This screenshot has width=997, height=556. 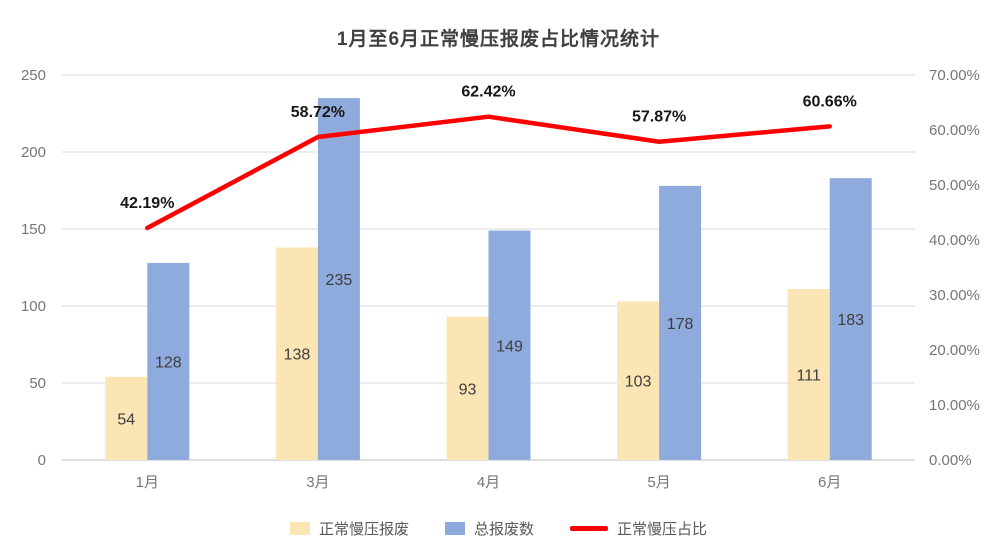 What do you see at coordinates (147, 203) in the screenshot?
I see `svg-text: 42.19%` at bounding box center [147, 203].